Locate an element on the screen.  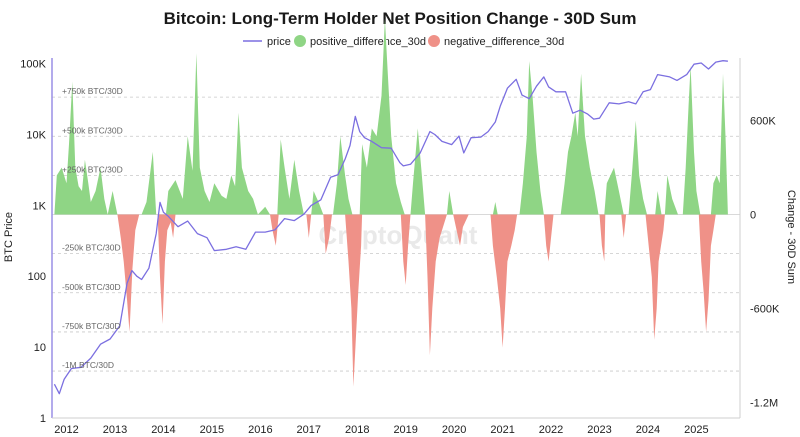
x-tick-label: 2013 is located at coordinates (115, 430).